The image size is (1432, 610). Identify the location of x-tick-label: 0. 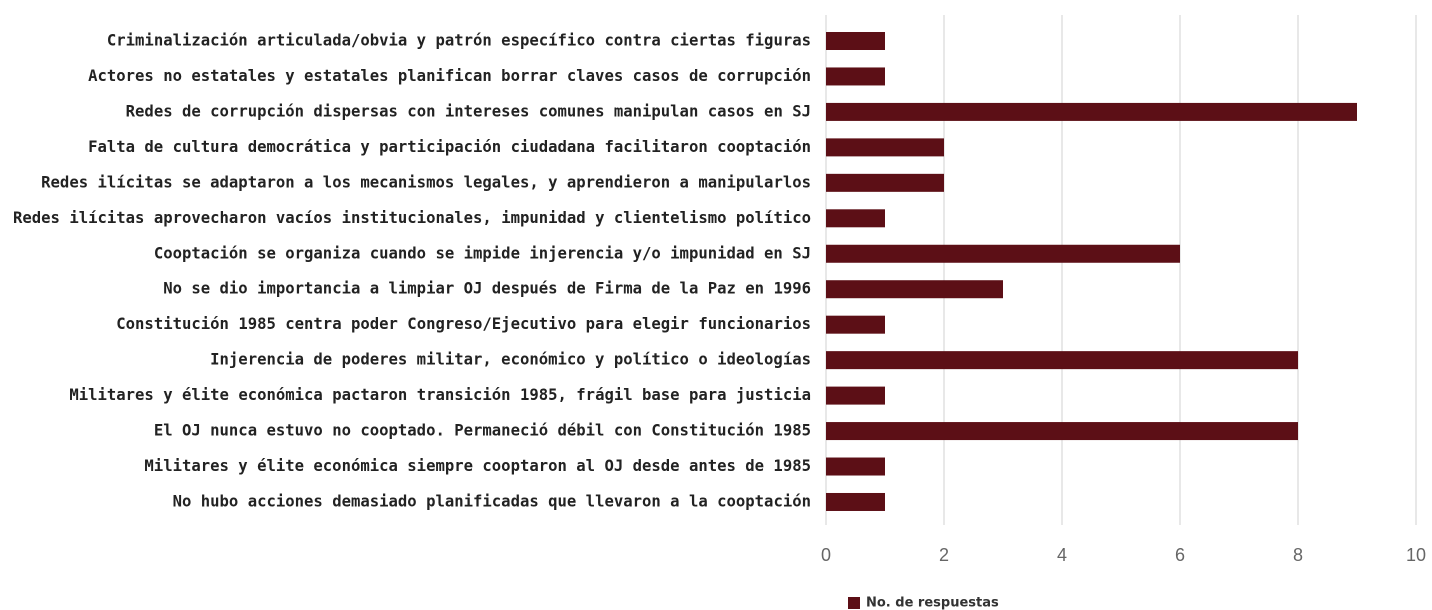
(826, 555).